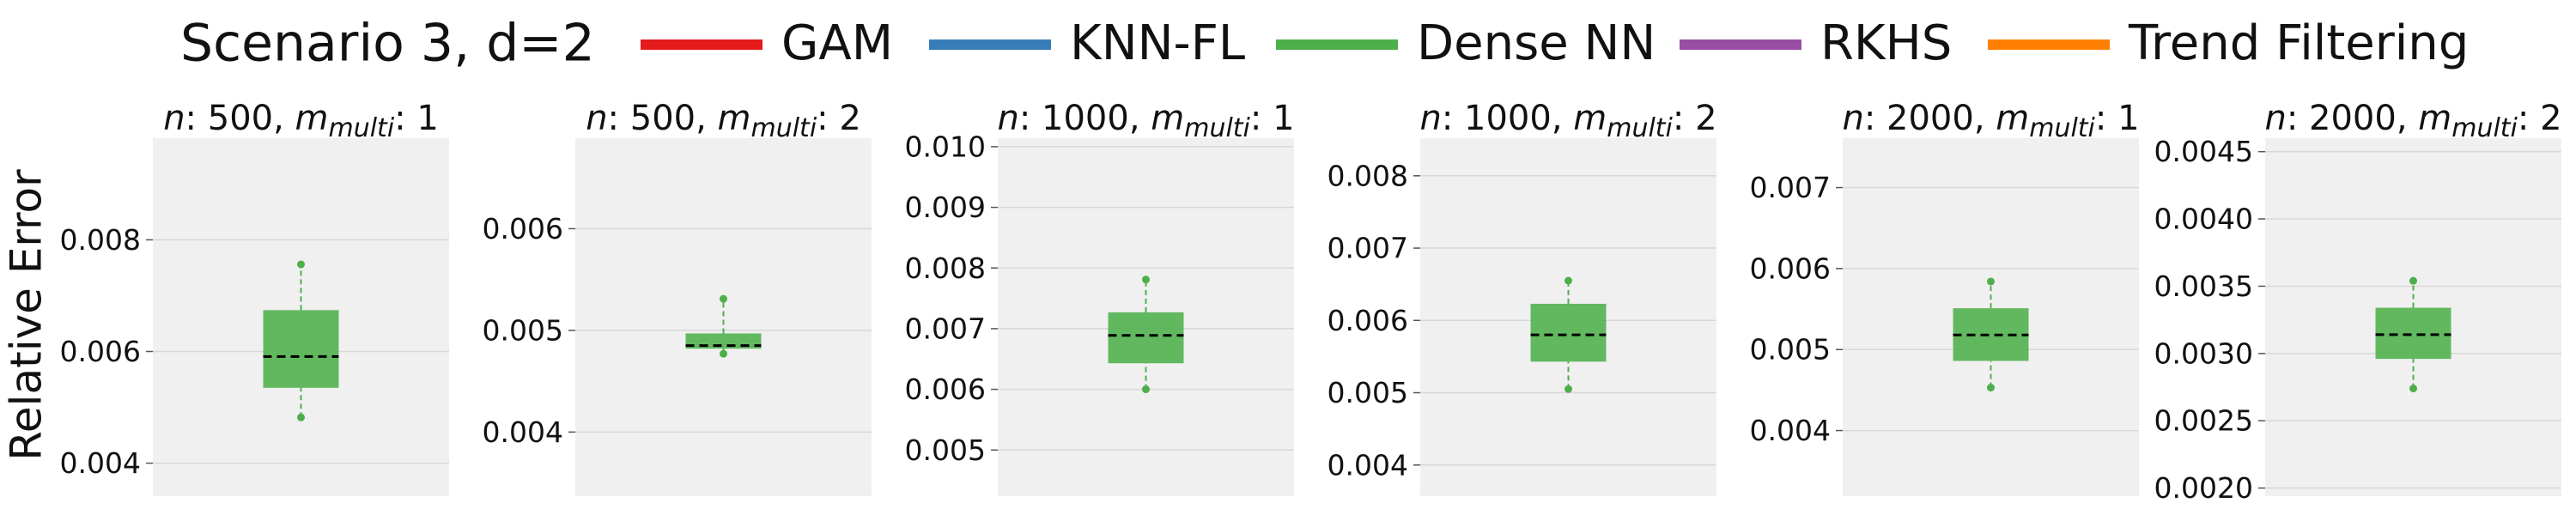  I want to click on y-tick-label: 0.0045, so click(2203, 151).